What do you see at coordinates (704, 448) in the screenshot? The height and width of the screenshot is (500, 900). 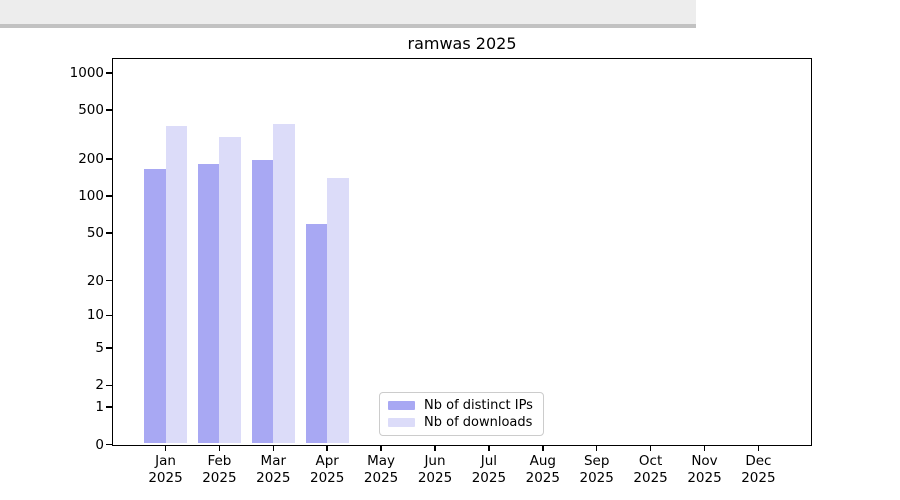 I see `x-tick-nov` at bounding box center [704, 448].